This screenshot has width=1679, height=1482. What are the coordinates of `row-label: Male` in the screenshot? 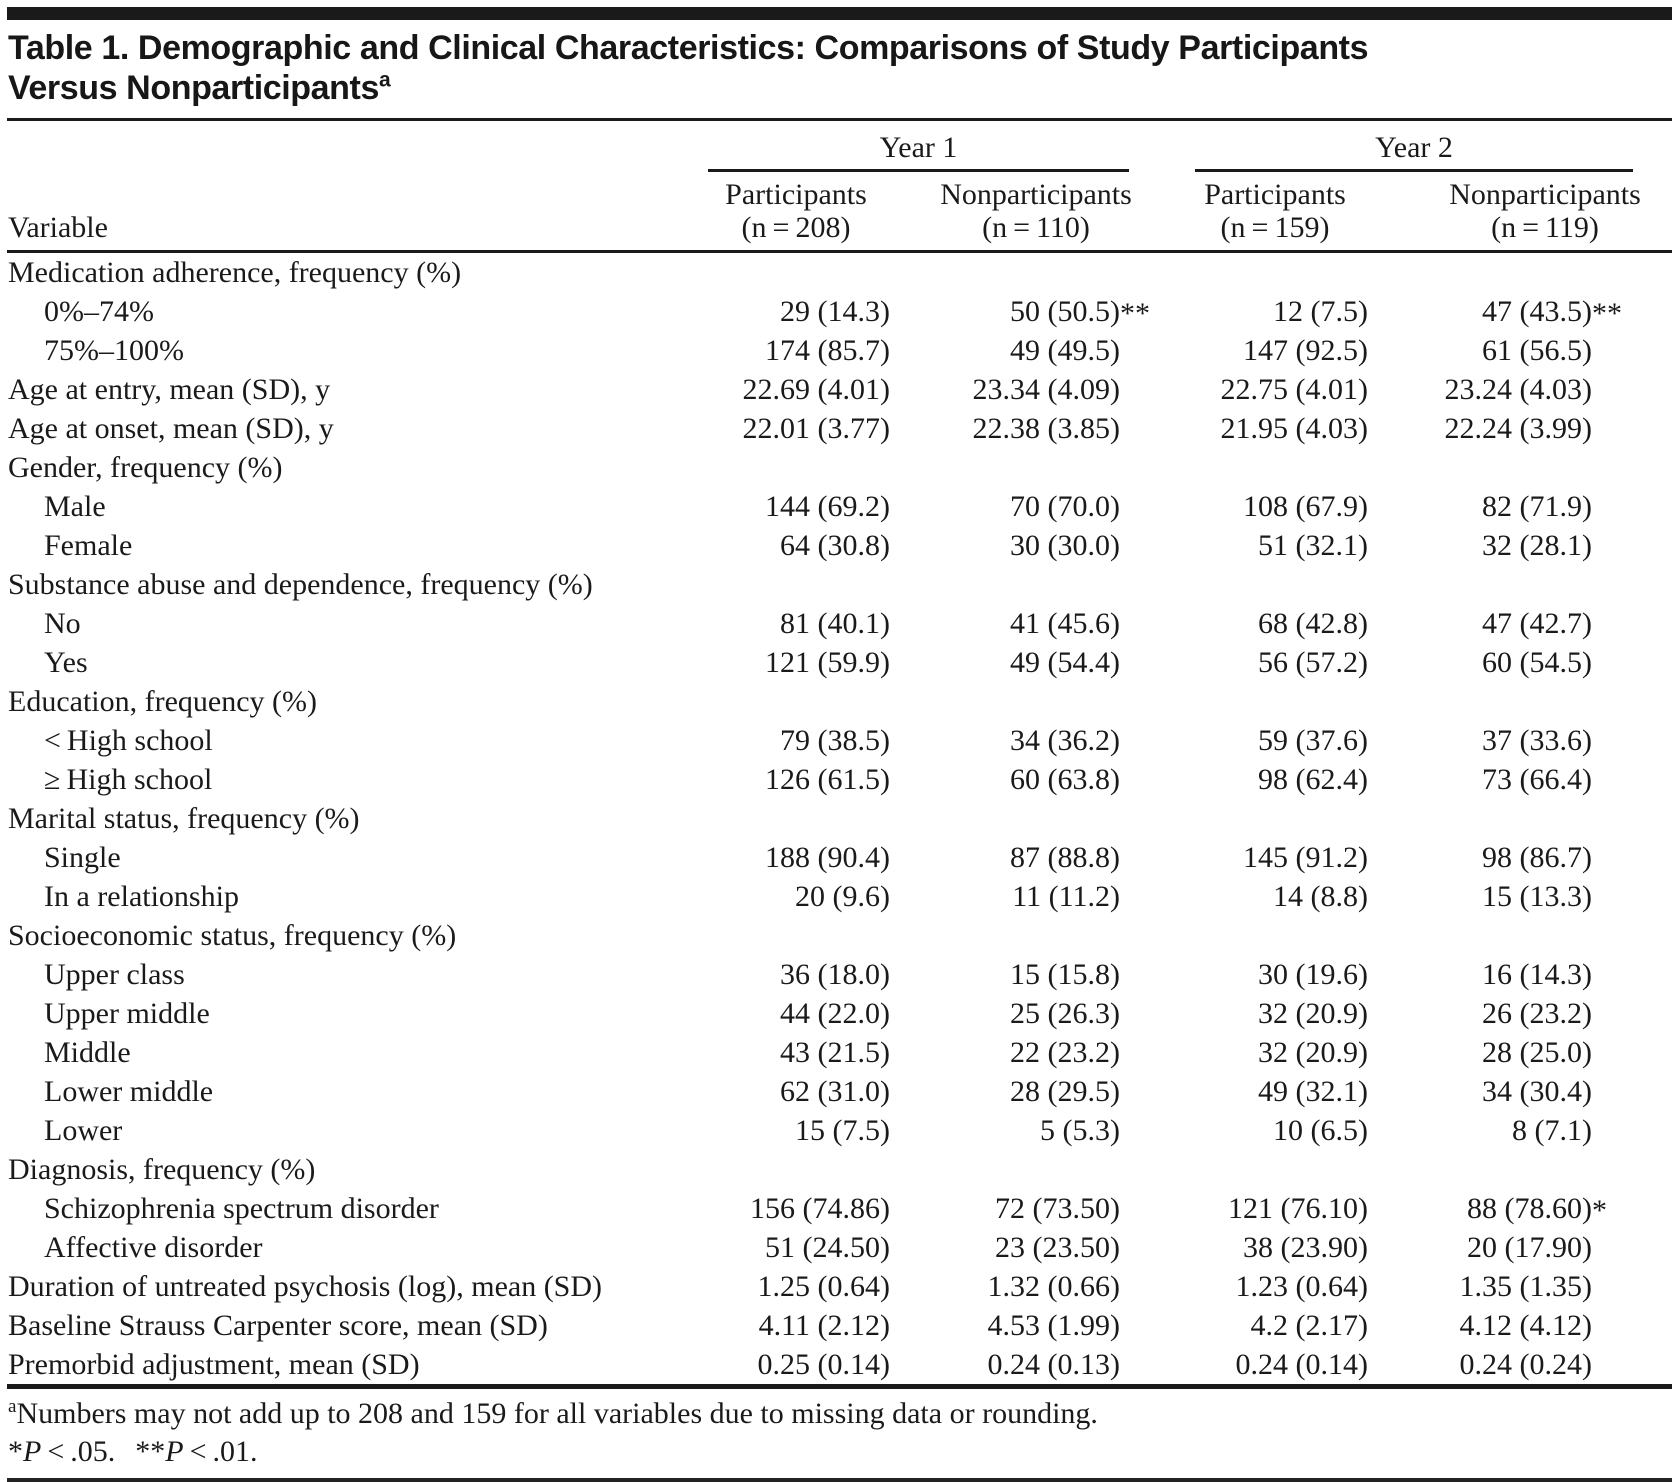 It's located at (75, 506).